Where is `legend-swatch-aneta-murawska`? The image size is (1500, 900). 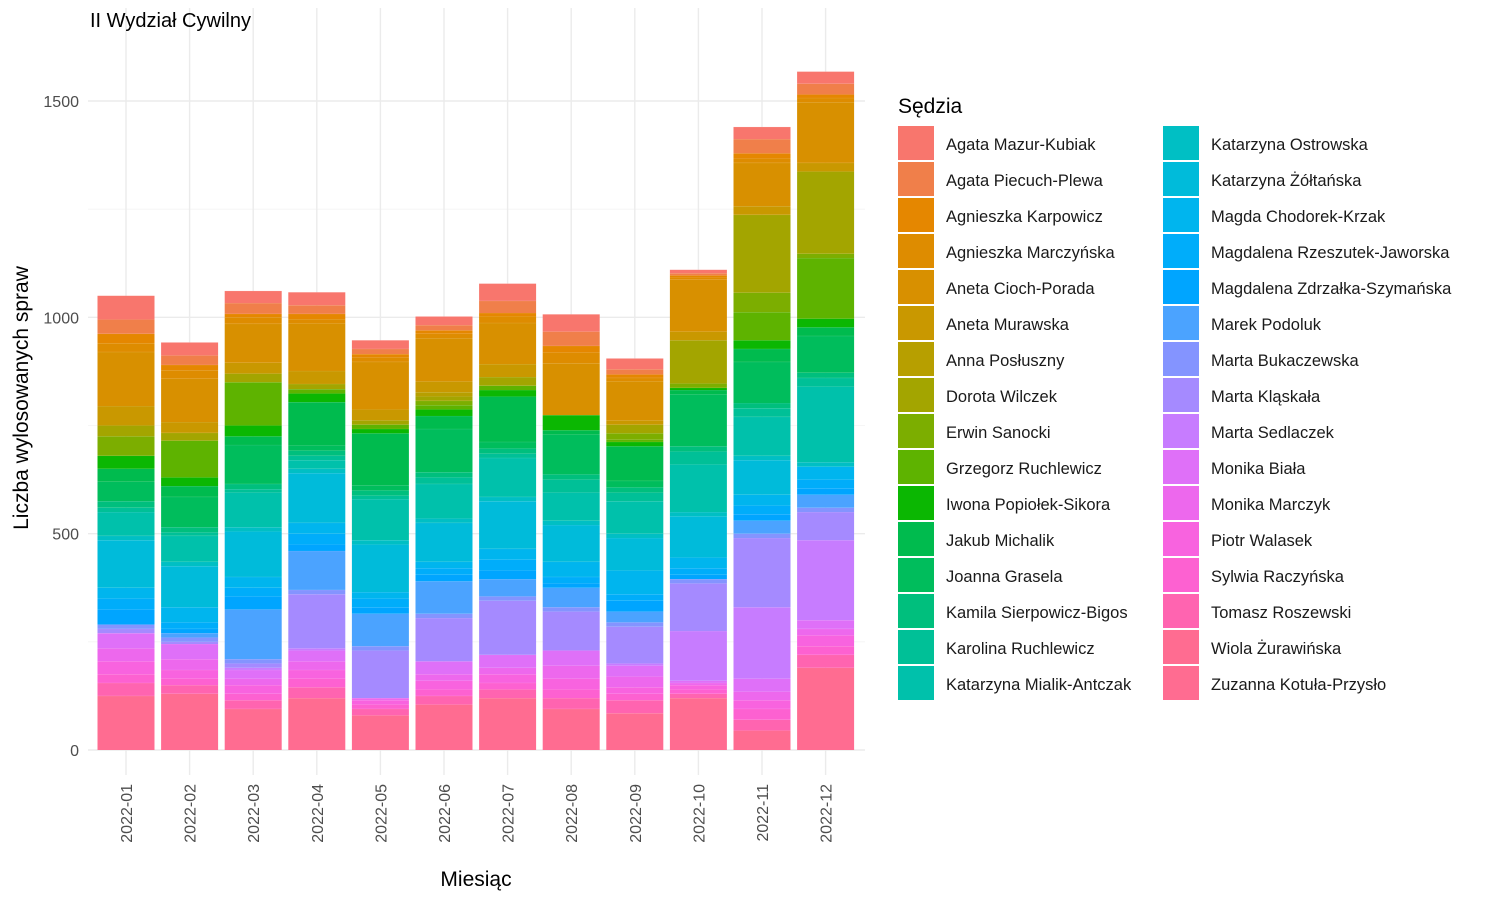 legend-swatch-aneta-murawska is located at coordinates (916, 323).